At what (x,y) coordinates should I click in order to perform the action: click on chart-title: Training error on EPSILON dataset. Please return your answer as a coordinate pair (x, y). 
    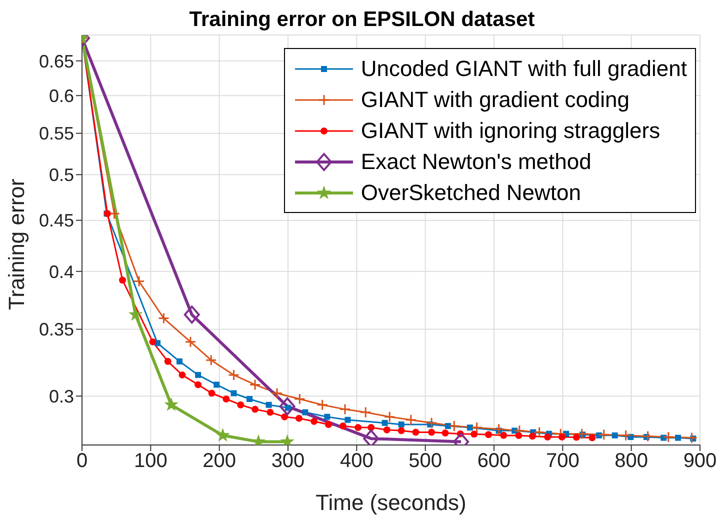
    Looking at the image, I should click on (362, 20).